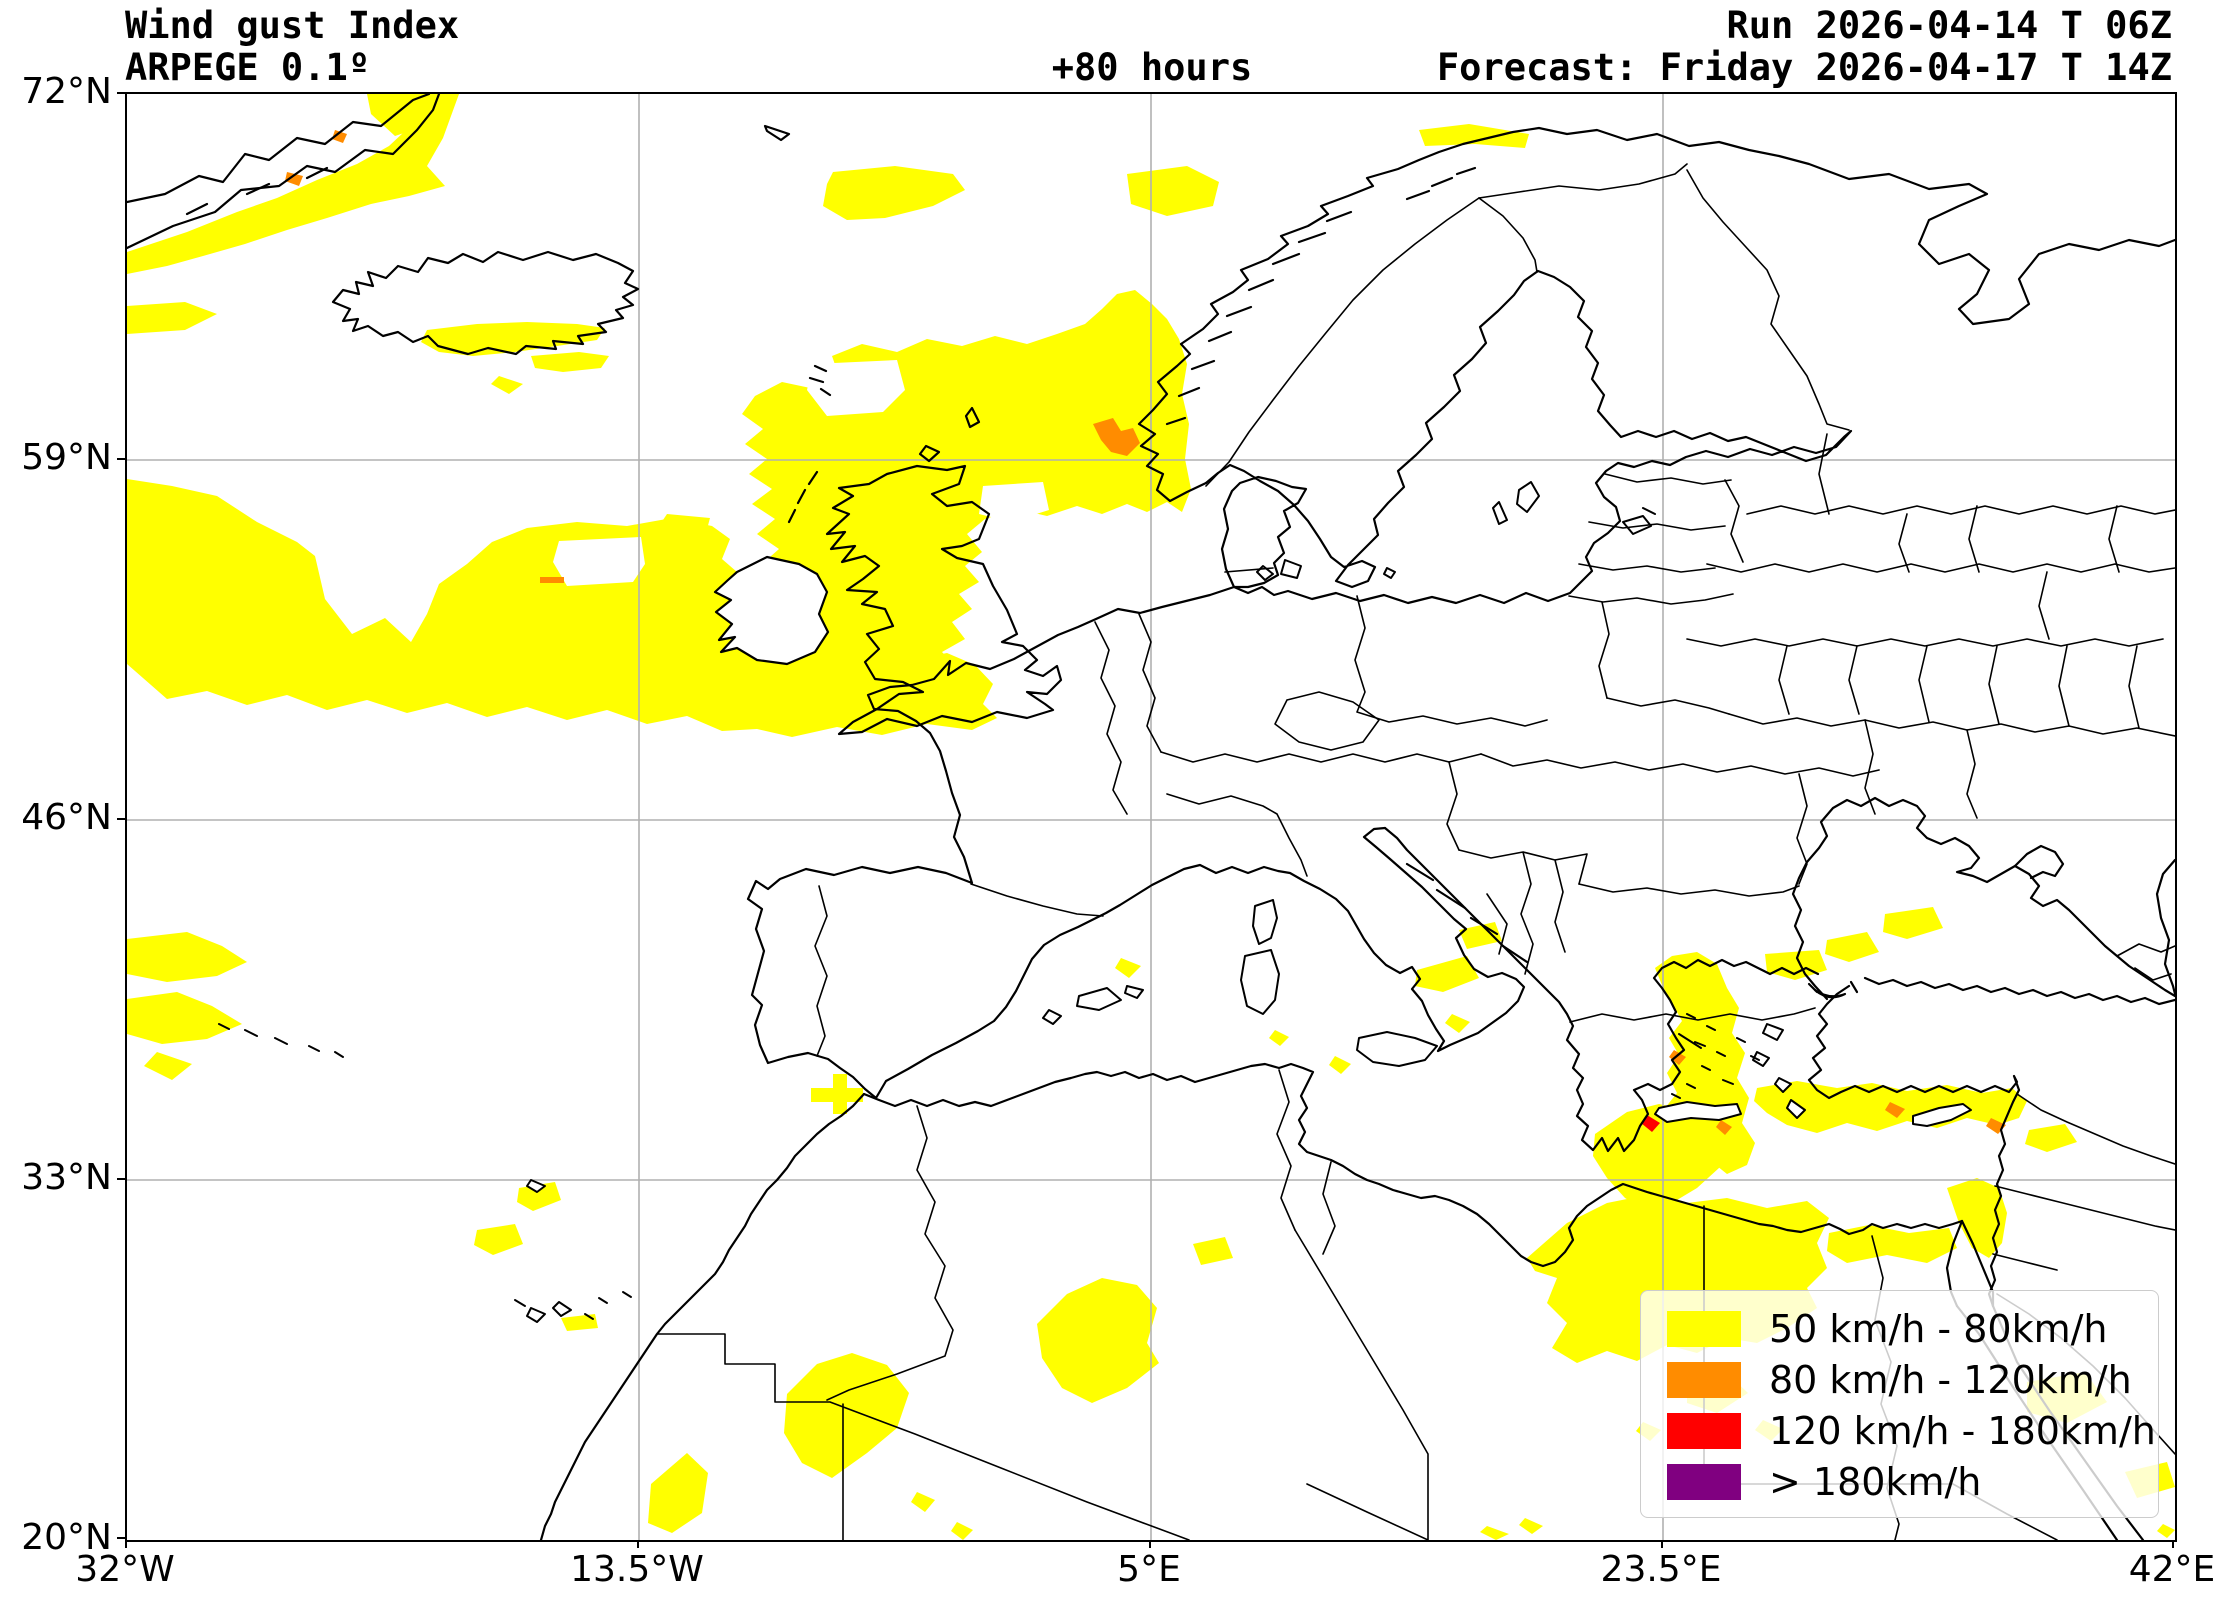  I want to click on legend-item: 120 km/h - 180km/h, so click(1912, 1430).